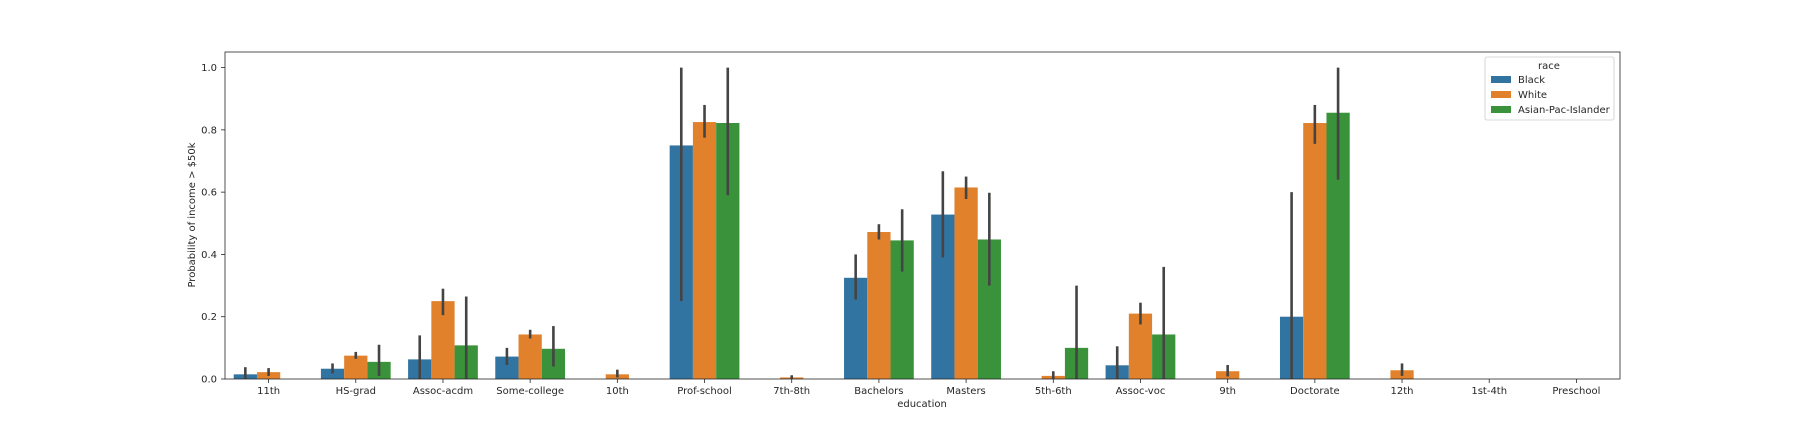 This screenshot has width=1800, height=432. Describe the element at coordinates (856, 328) in the screenshot. I see `bar-Bachelors-Black` at that location.